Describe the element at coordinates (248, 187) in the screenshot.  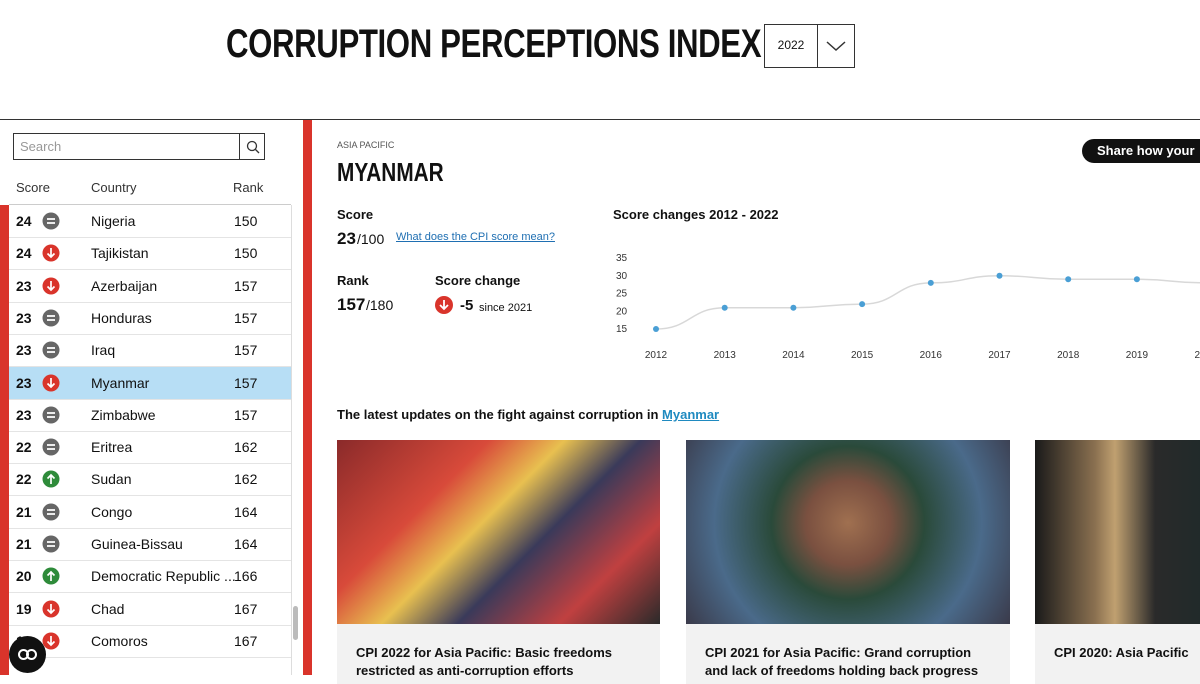
I see `column-header: Rank` at that location.